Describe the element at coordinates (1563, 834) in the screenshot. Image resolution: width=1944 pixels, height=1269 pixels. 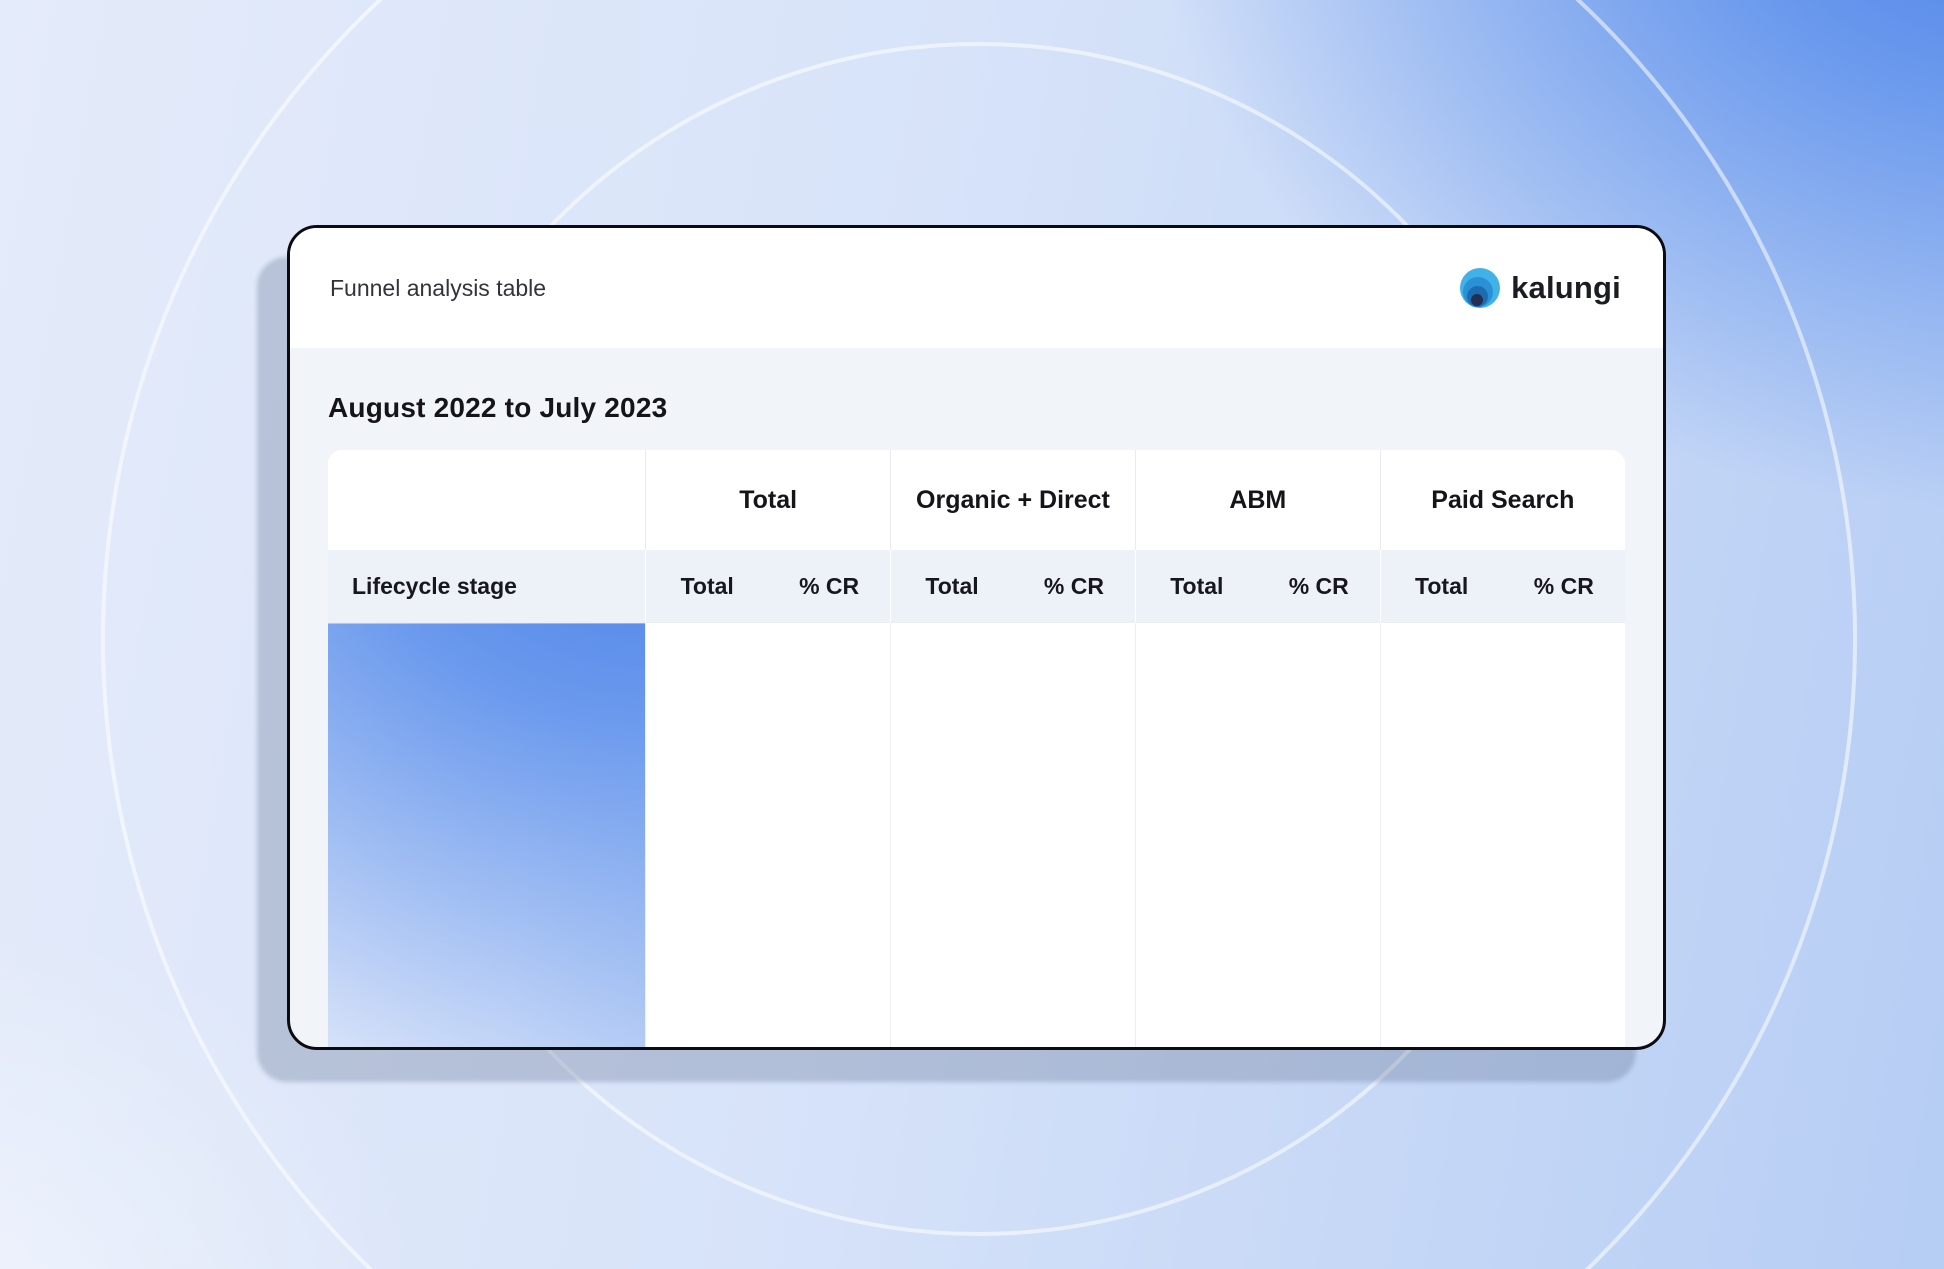
I see `value-cell: 100%` at that location.